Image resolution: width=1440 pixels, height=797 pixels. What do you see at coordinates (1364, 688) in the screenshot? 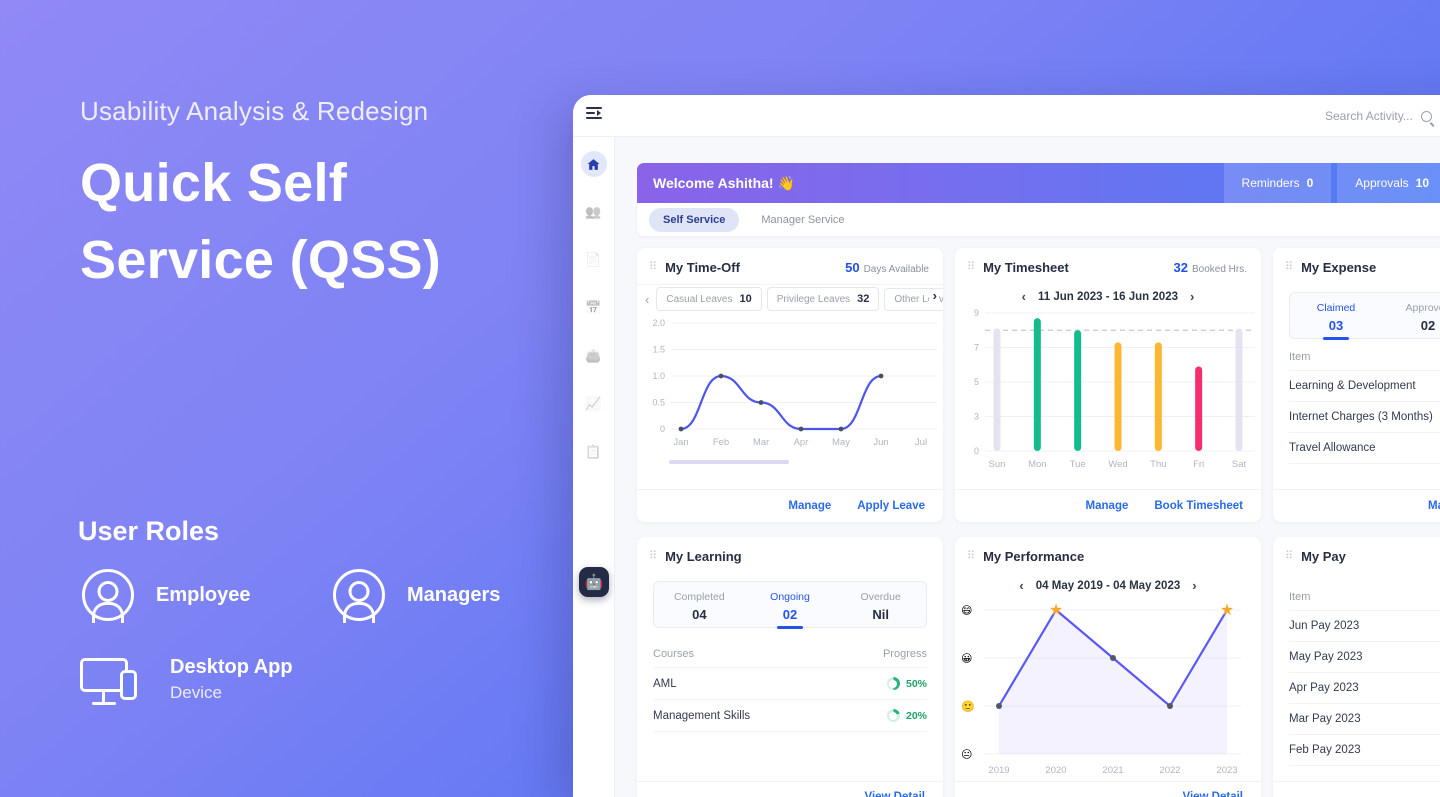
I see `table-row: Apr Pay 2023` at bounding box center [1364, 688].